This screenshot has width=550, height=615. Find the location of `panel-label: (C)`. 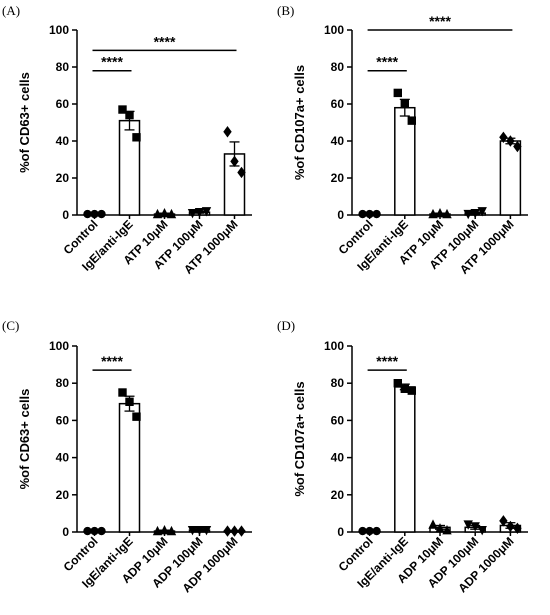

panel-label: (C) is located at coordinates (10, 325).